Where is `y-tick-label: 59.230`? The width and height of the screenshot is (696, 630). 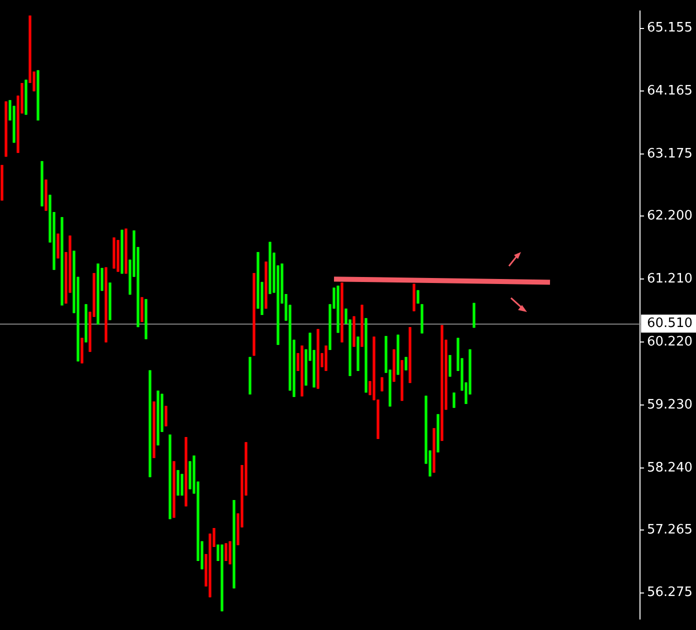
y-tick-label: 59.230 is located at coordinates (669, 404).